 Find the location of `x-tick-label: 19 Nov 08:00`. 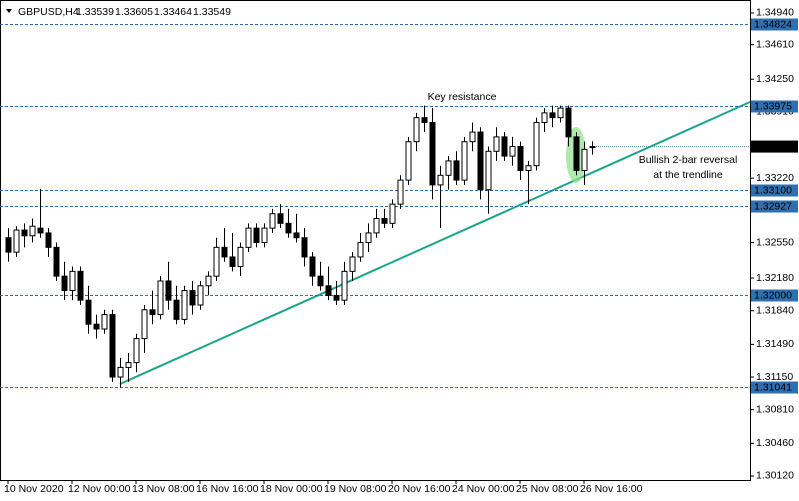

x-tick-label: 19 Nov 08:00 is located at coordinates (355, 489).